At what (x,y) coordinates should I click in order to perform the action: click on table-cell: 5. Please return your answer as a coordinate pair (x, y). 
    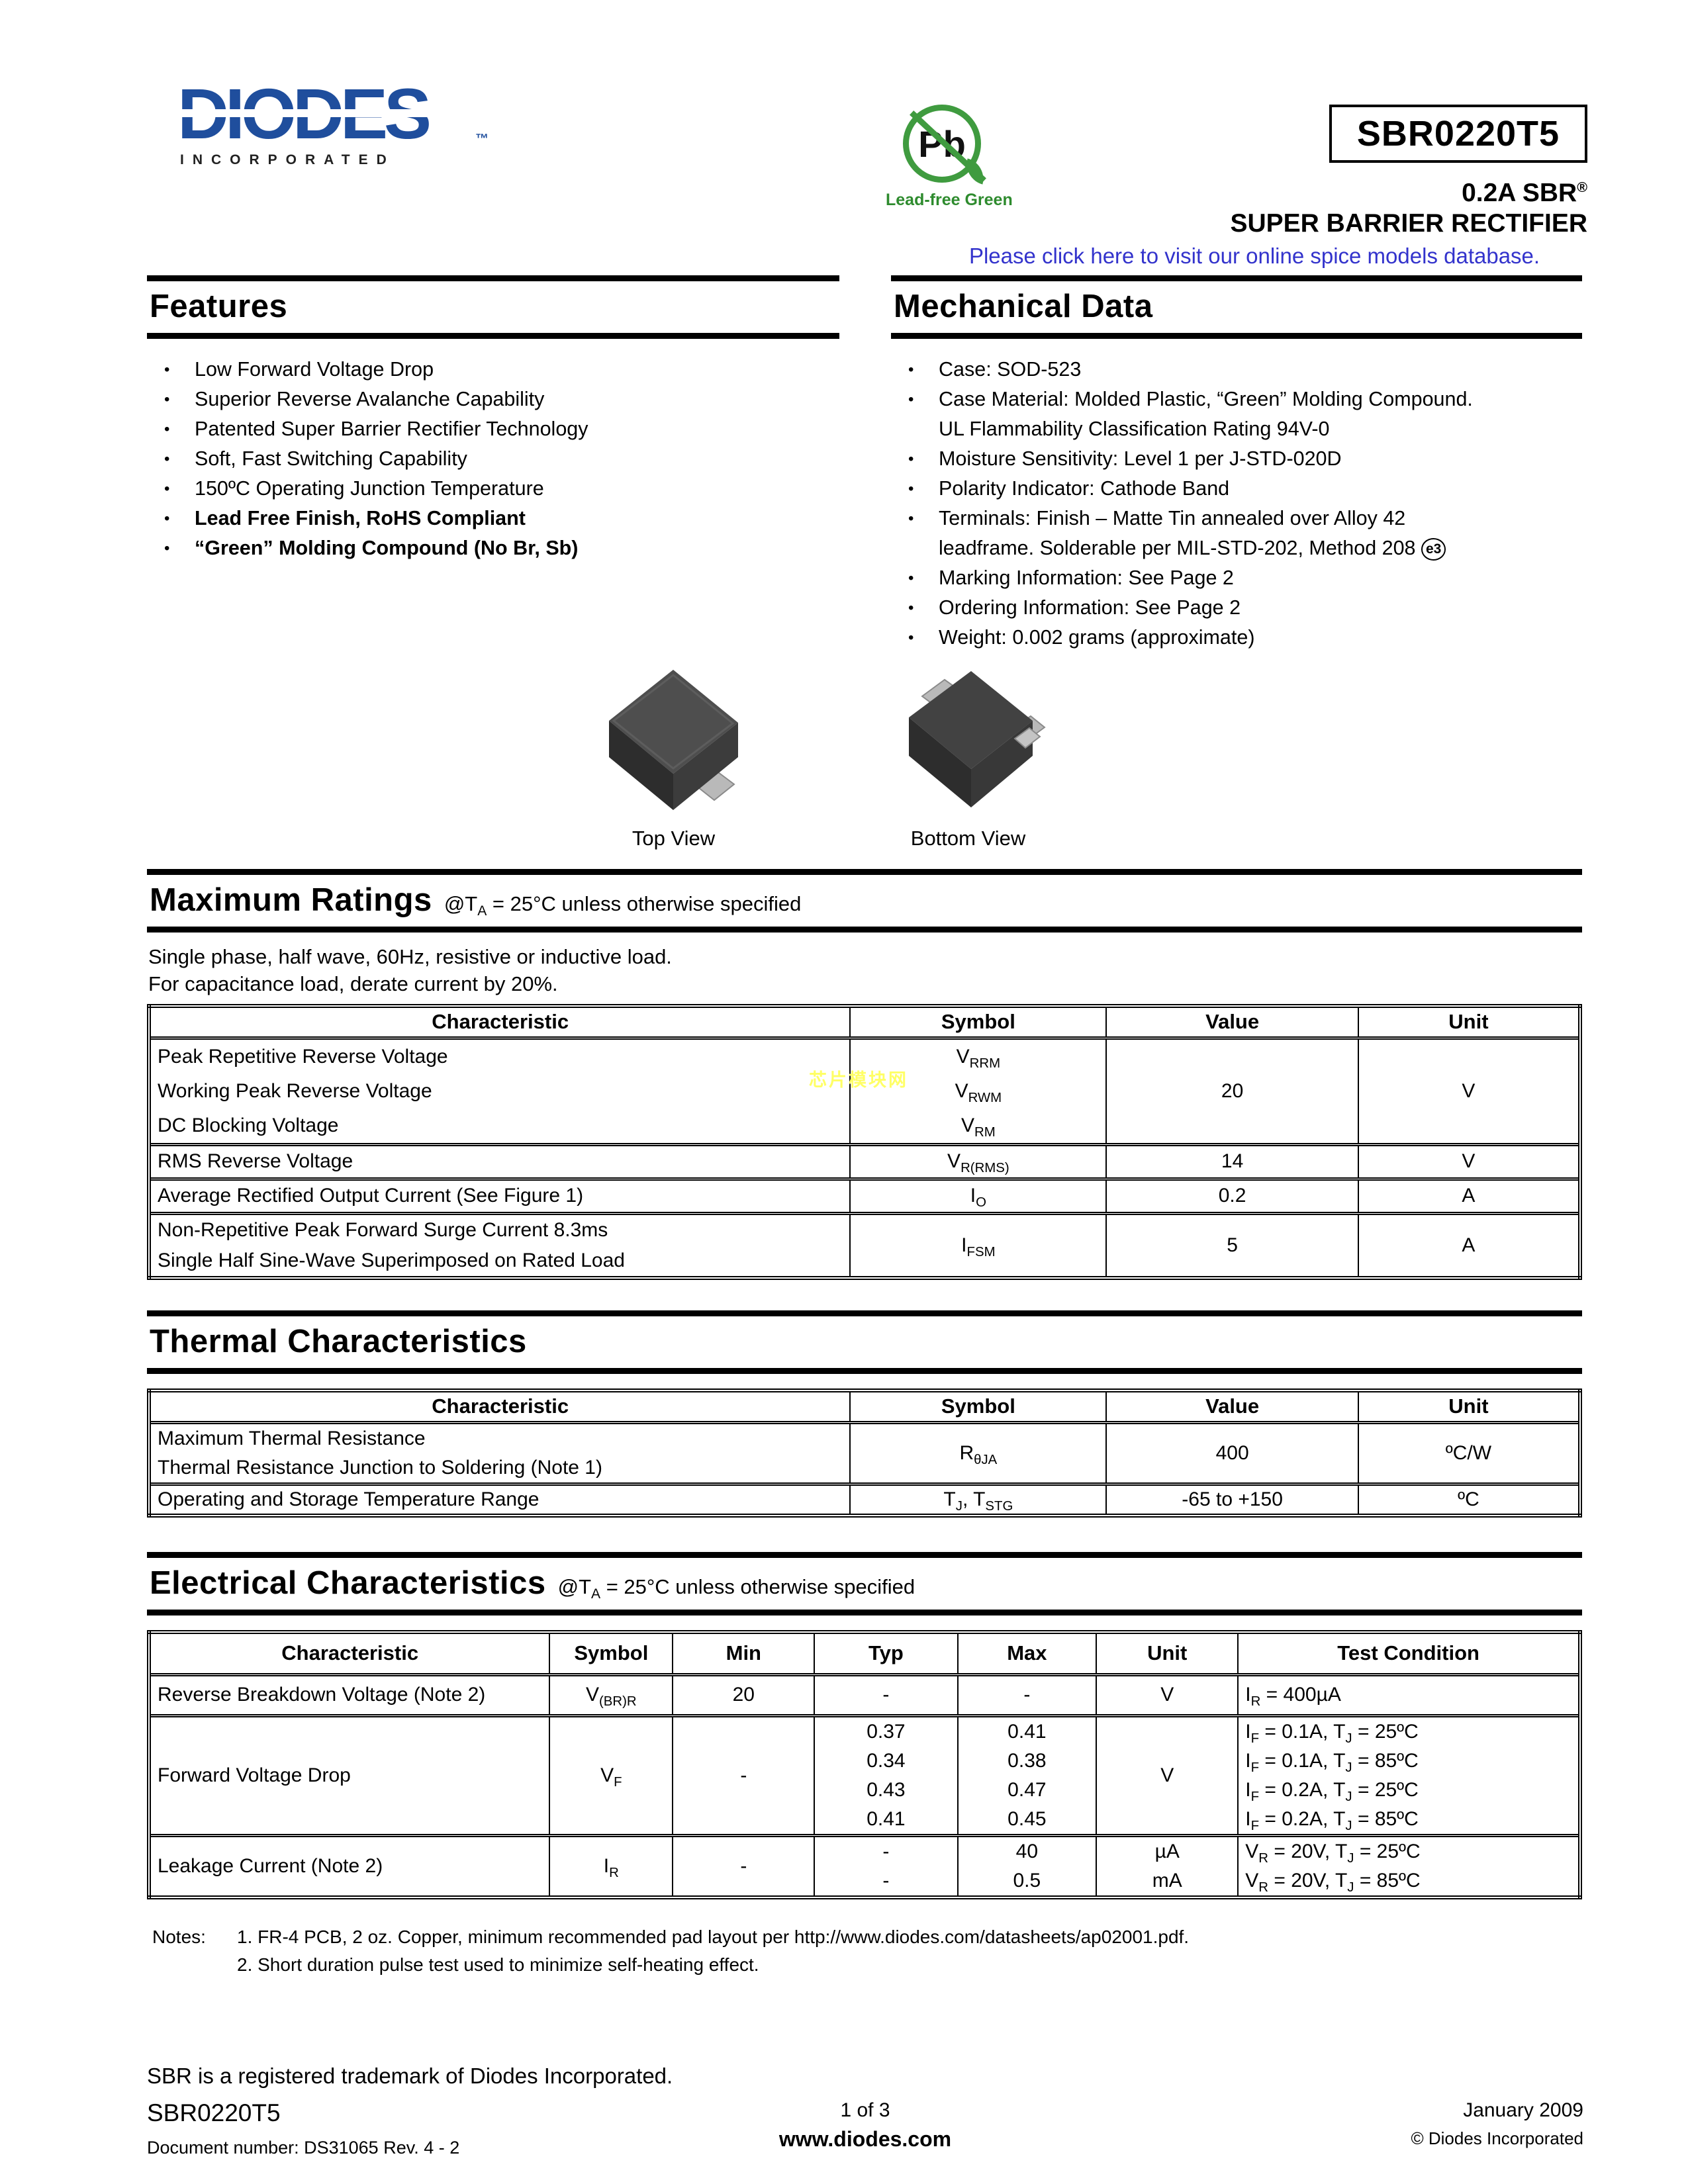
    Looking at the image, I should click on (1232, 1246).